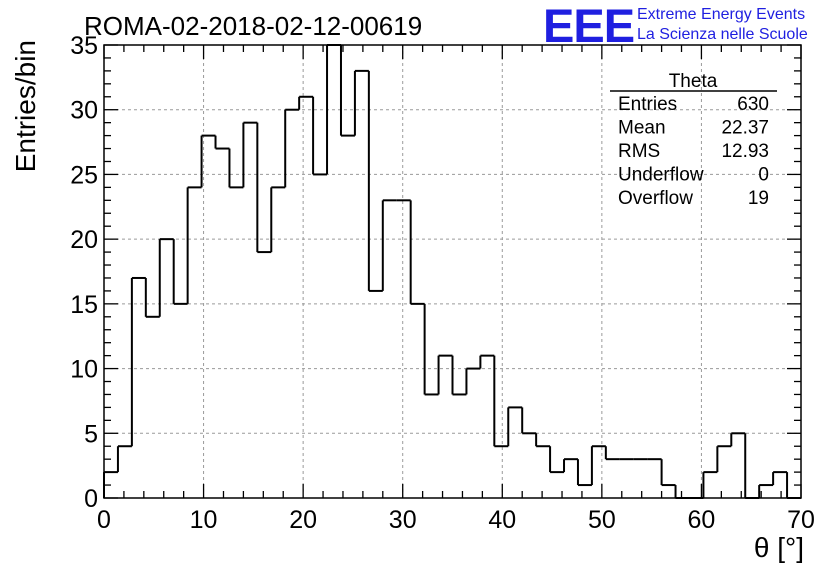 This screenshot has width=836, height=572. Describe the element at coordinates (25, 106) in the screenshot. I see `y-axis-title: Entries/bin` at that location.